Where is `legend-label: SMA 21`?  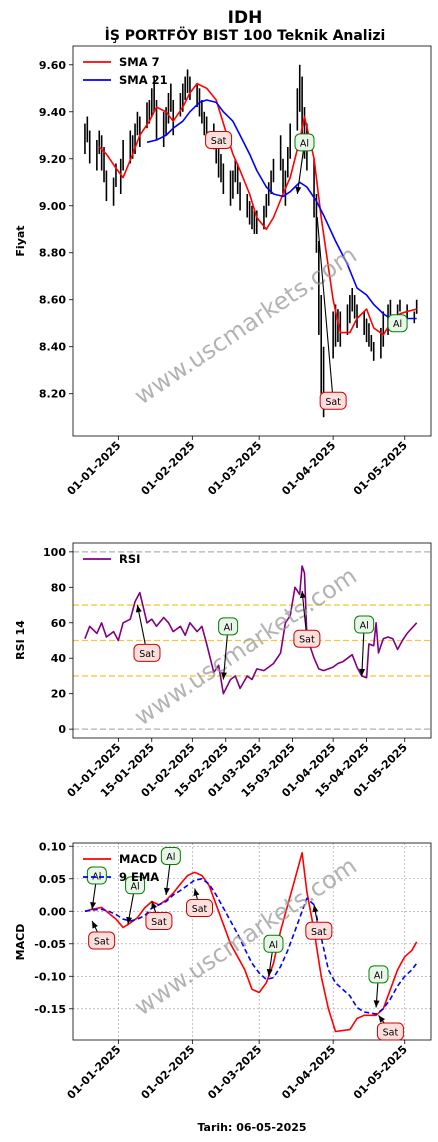
legend-label: SMA 21 is located at coordinates (143, 80).